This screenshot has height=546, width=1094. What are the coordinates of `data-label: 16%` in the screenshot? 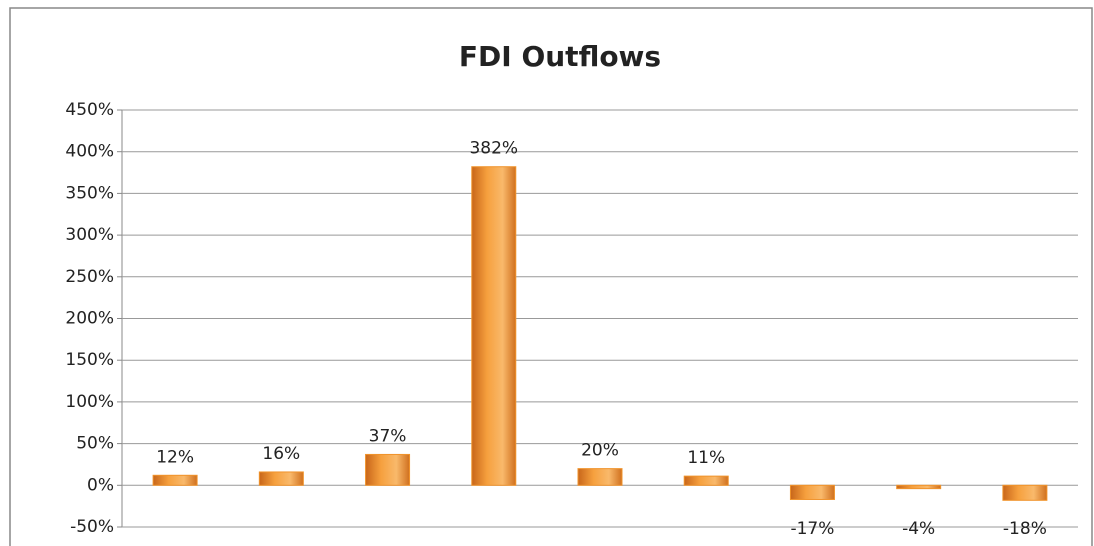 It's located at (281, 454).